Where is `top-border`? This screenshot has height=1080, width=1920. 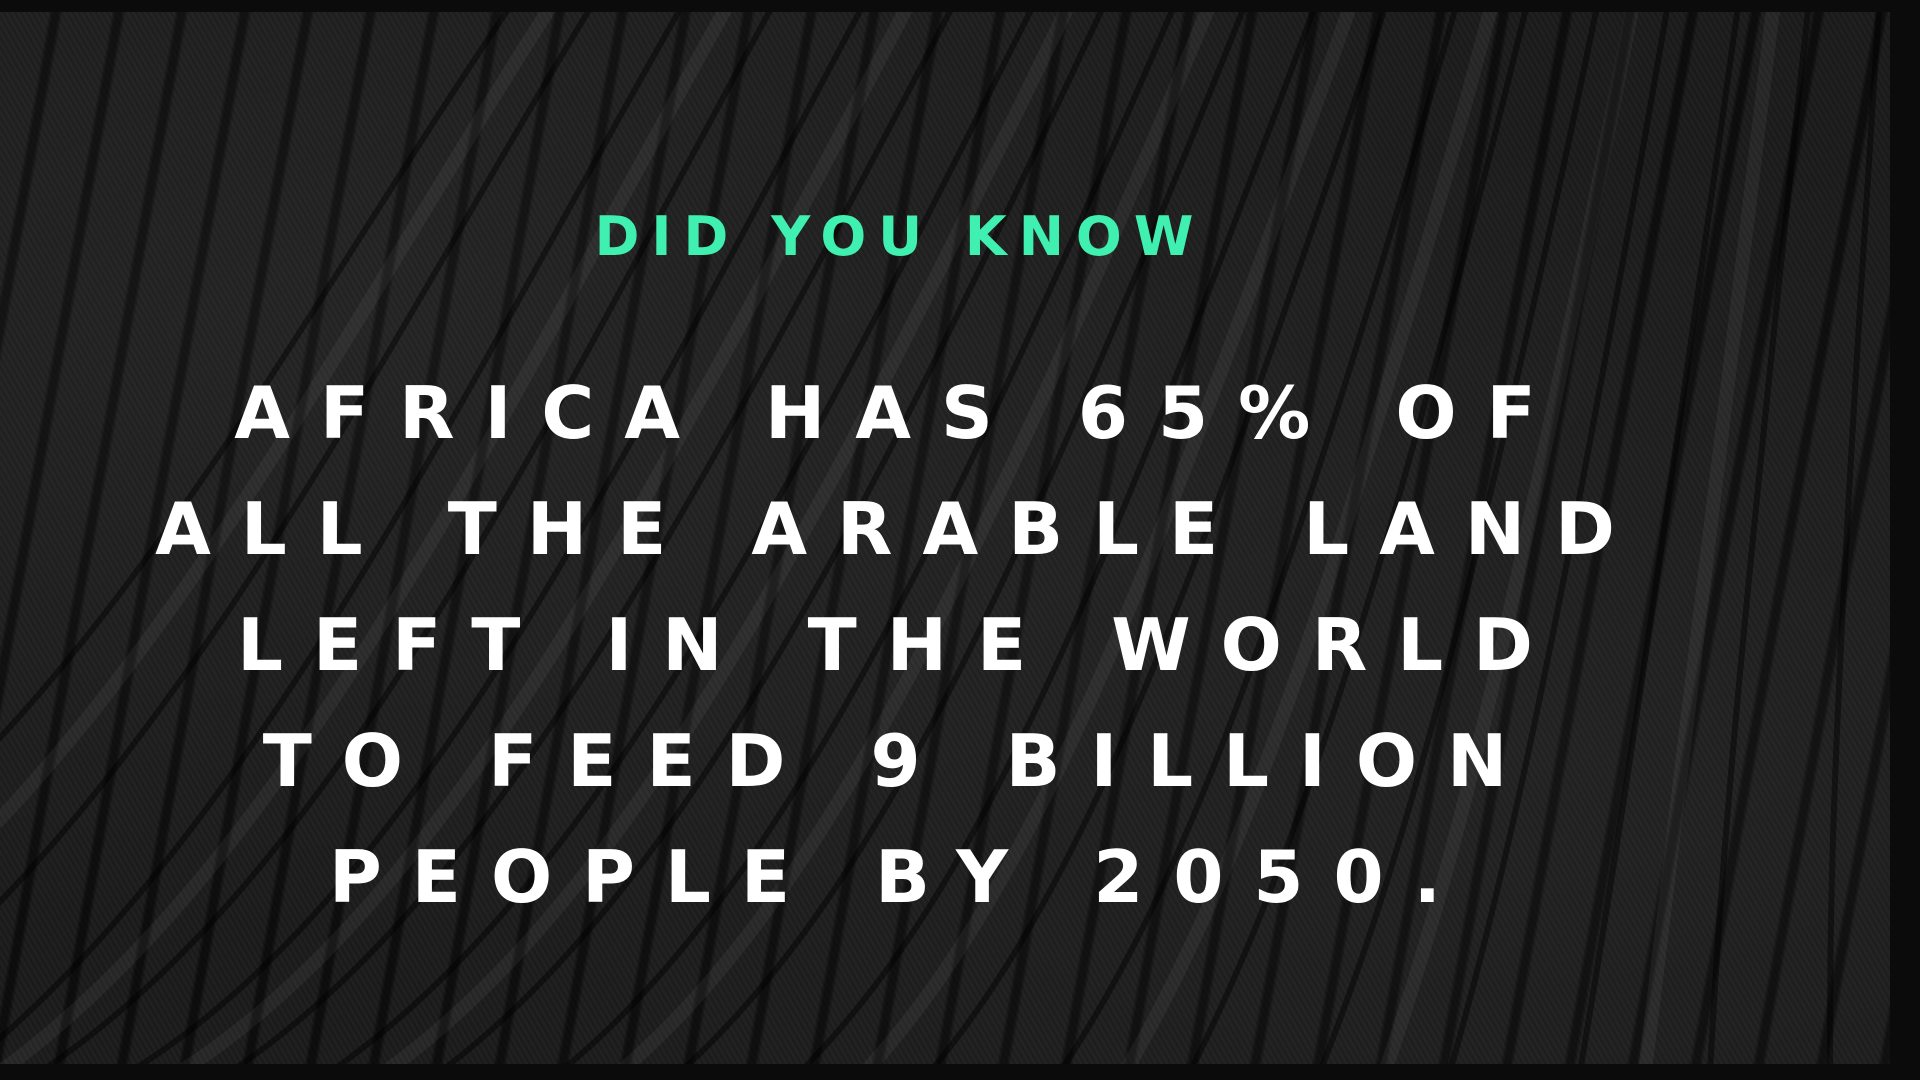 top-border is located at coordinates (960, 6).